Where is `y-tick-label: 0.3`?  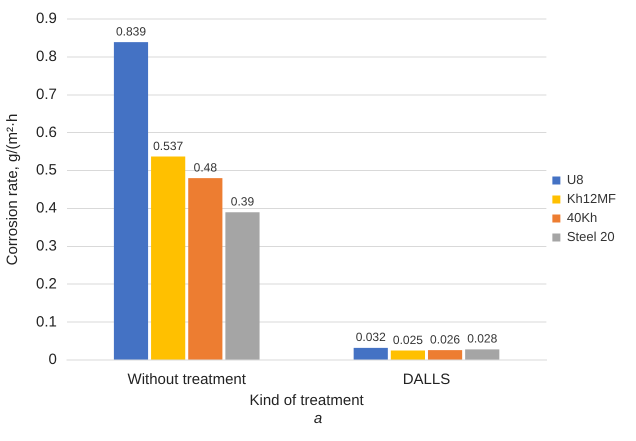 y-tick-label: 0.3 is located at coordinates (46, 245).